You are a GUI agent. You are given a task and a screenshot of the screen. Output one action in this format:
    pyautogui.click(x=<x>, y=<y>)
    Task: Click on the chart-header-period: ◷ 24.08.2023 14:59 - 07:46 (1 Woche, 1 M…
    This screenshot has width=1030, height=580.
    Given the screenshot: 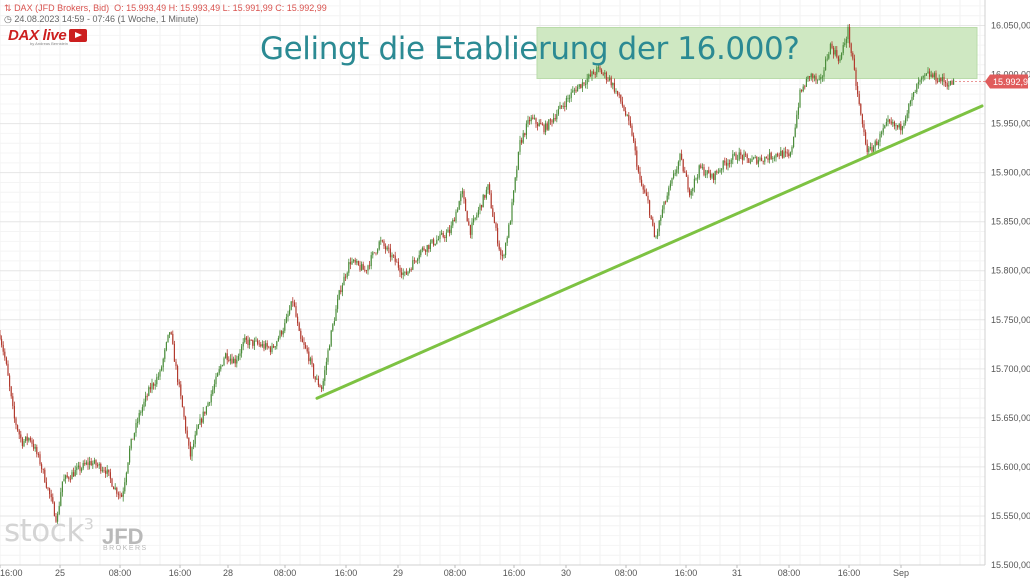 What is the action you would take?
    pyautogui.click(x=101, y=19)
    